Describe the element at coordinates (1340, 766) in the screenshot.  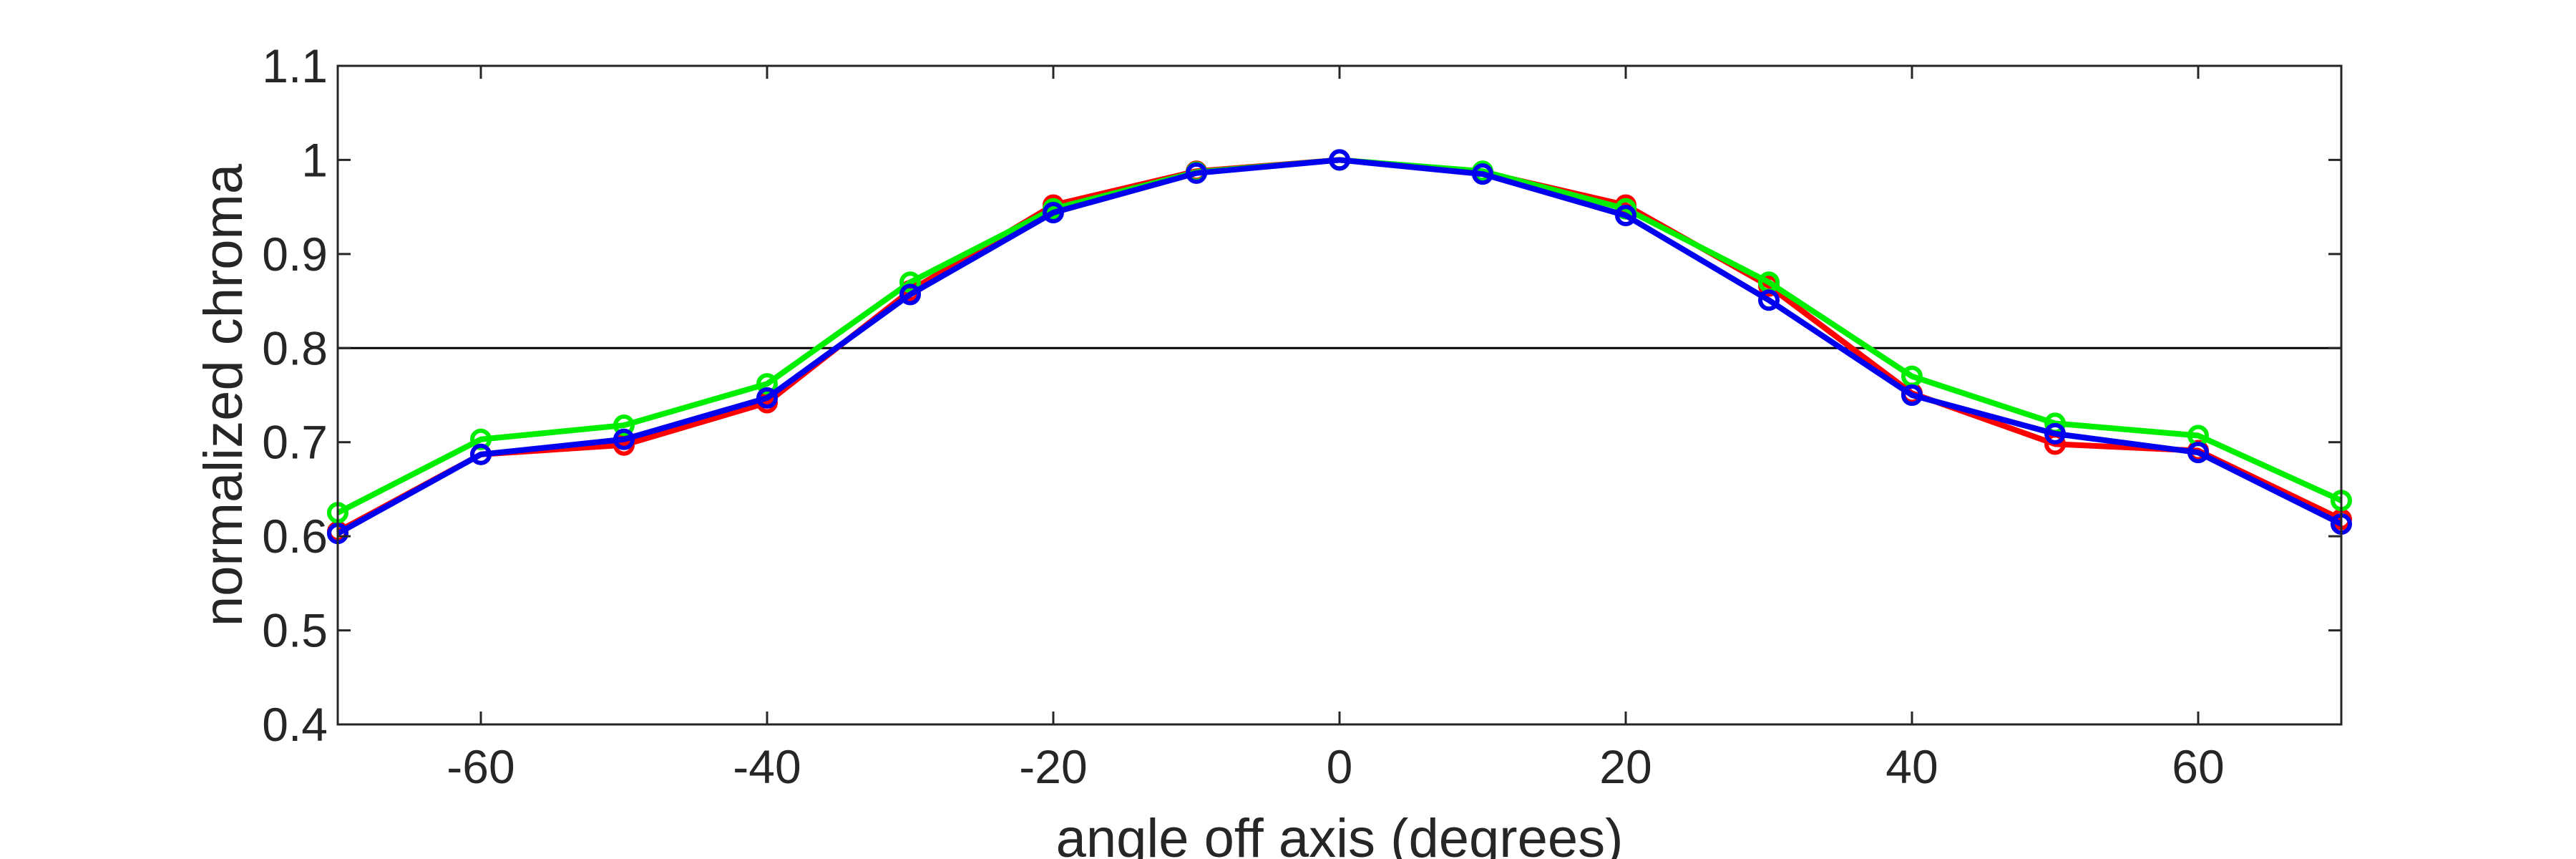
I see `x-tick-label: 0` at that location.